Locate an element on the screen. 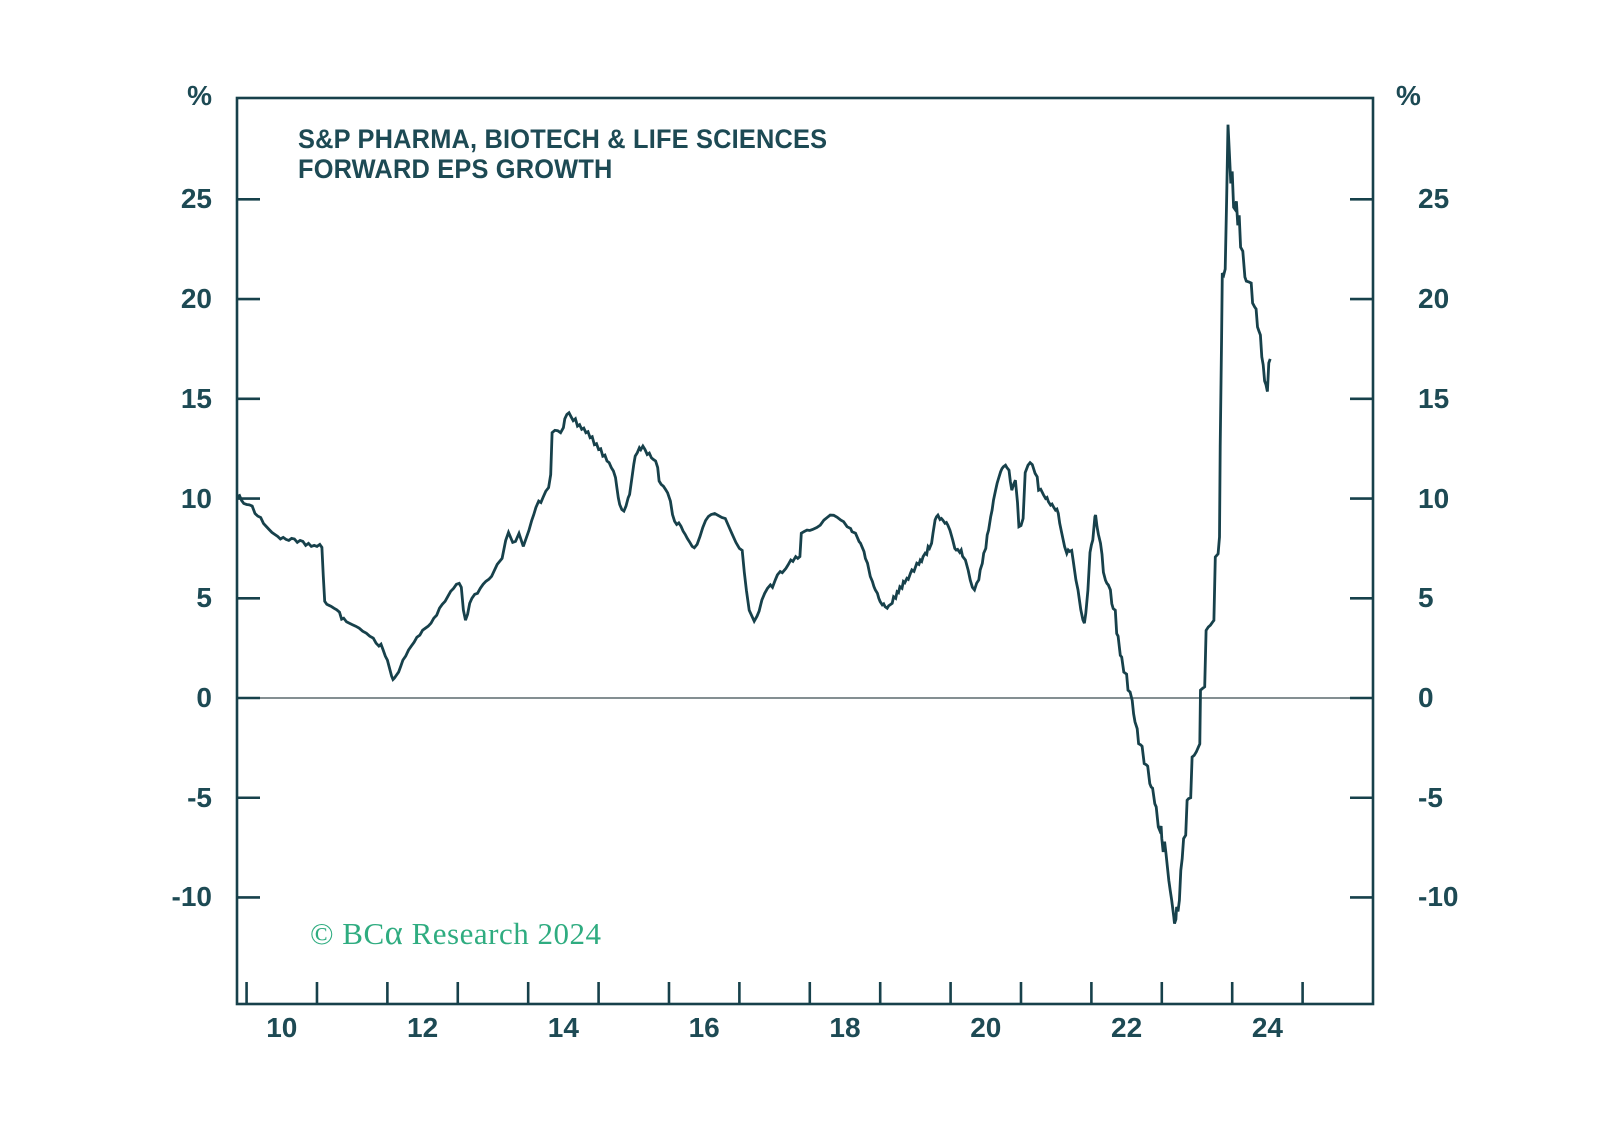  y-axis-unit-left: % is located at coordinates (199, 95).